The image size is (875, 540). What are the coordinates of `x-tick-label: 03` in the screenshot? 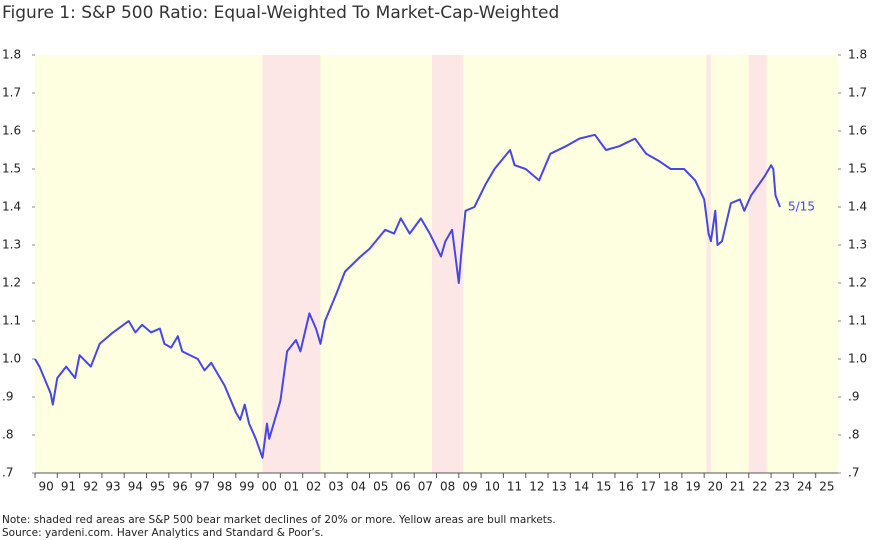 It's located at (335, 487).